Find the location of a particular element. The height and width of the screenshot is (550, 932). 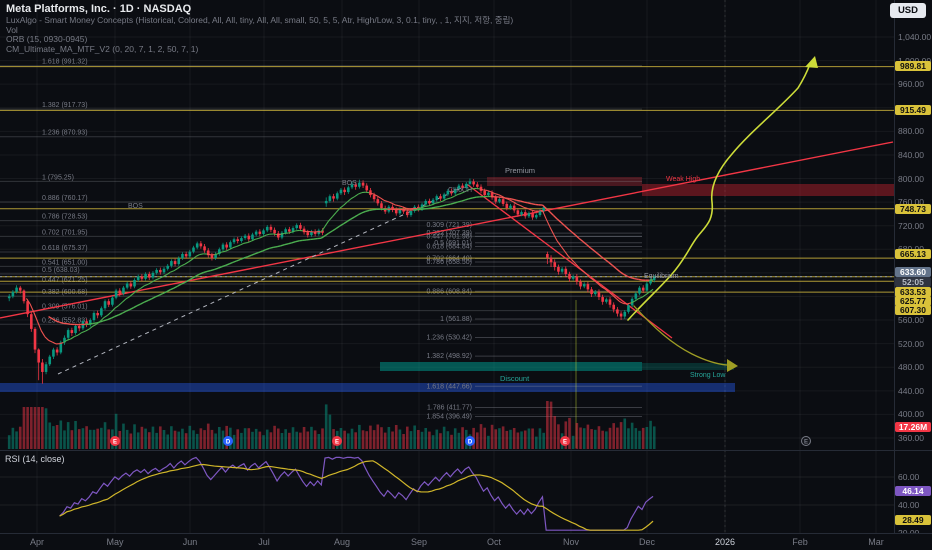

time-axis-label: Sep is located at coordinates (419, 542).